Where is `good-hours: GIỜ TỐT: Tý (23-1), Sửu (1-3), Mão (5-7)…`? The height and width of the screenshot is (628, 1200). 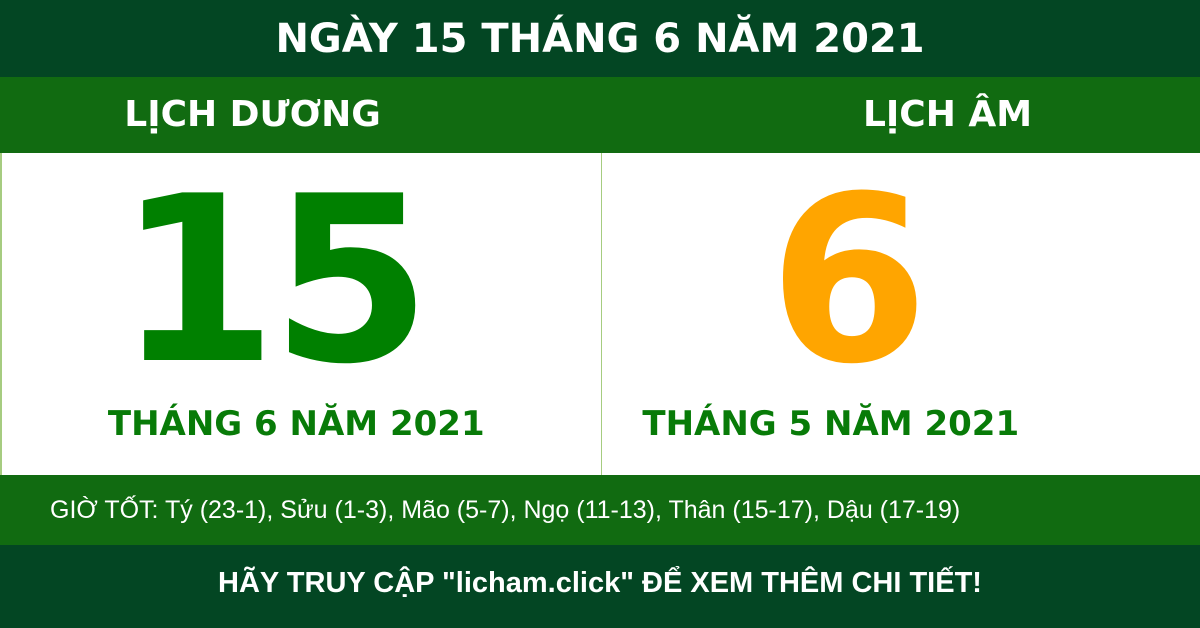
good-hours: GIỜ TỐT: Tý (23-1), Sửu (1-3), Mão (5-7)… is located at coordinates (600, 510).